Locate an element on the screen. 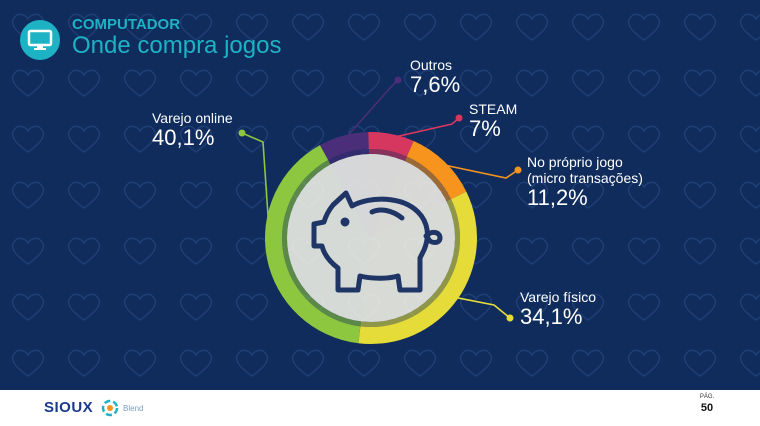  label-outros: Outros 7,6% is located at coordinates (435, 77).